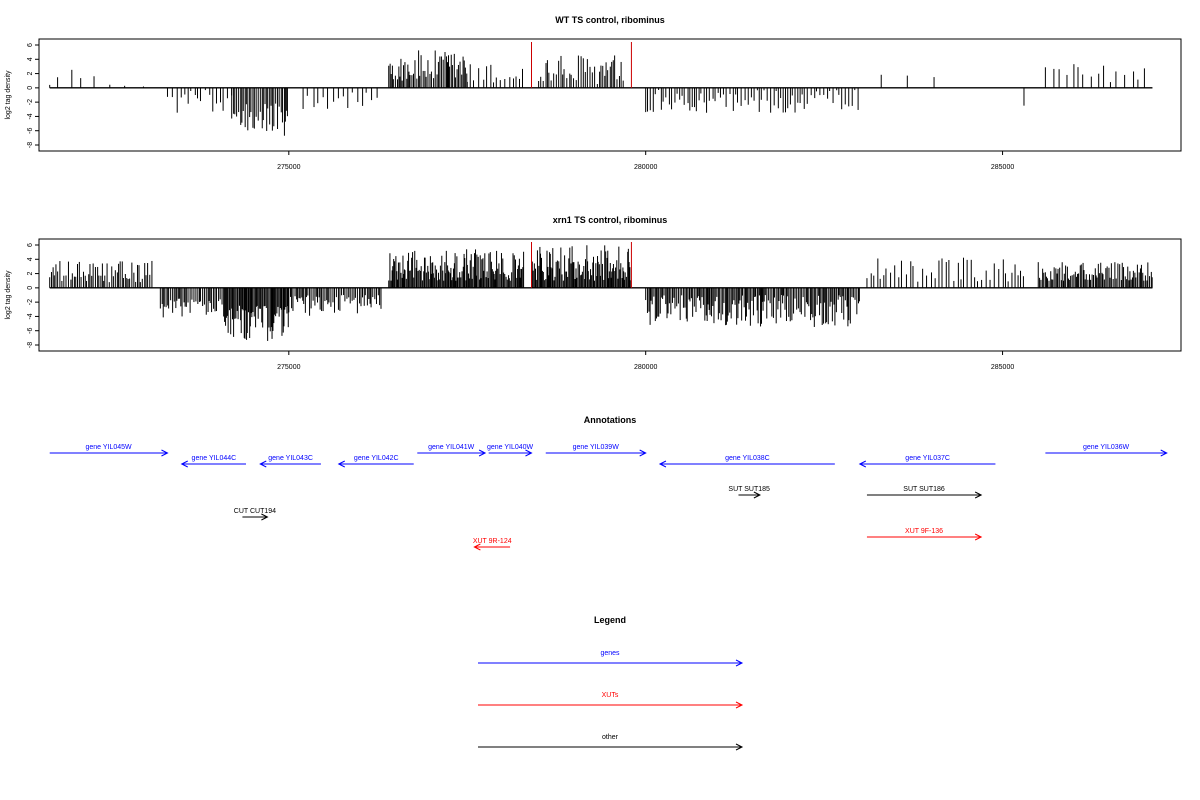 The width and height of the screenshot is (1200, 800). What do you see at coordinates (610, 20) in the screenshot?
I see `panel-title: WT TS control, ribominus` at bounding box center [610, 20].